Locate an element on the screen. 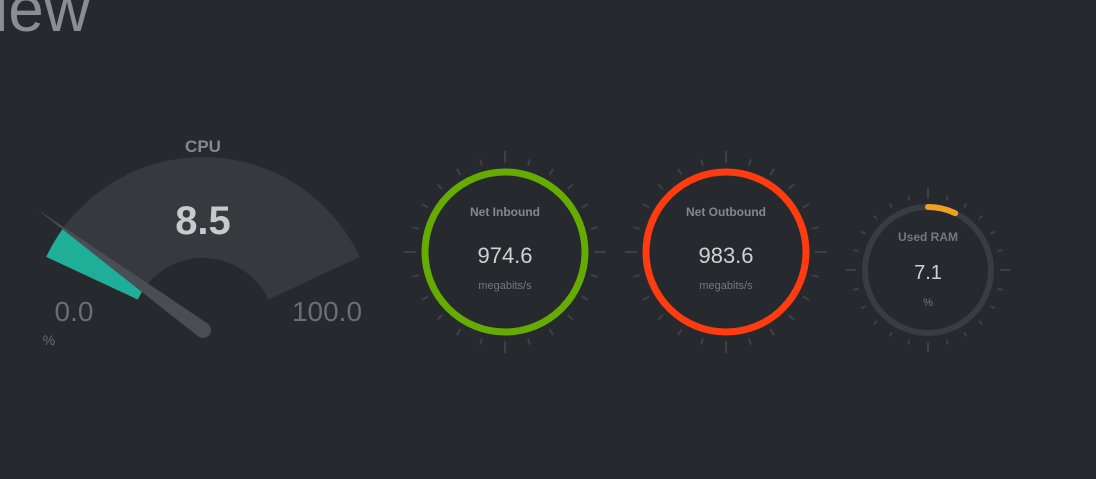 The height and width of the screenshot is (479, 1096). net-inbound-label: Net Inbound is located at coordinates (505, 212).